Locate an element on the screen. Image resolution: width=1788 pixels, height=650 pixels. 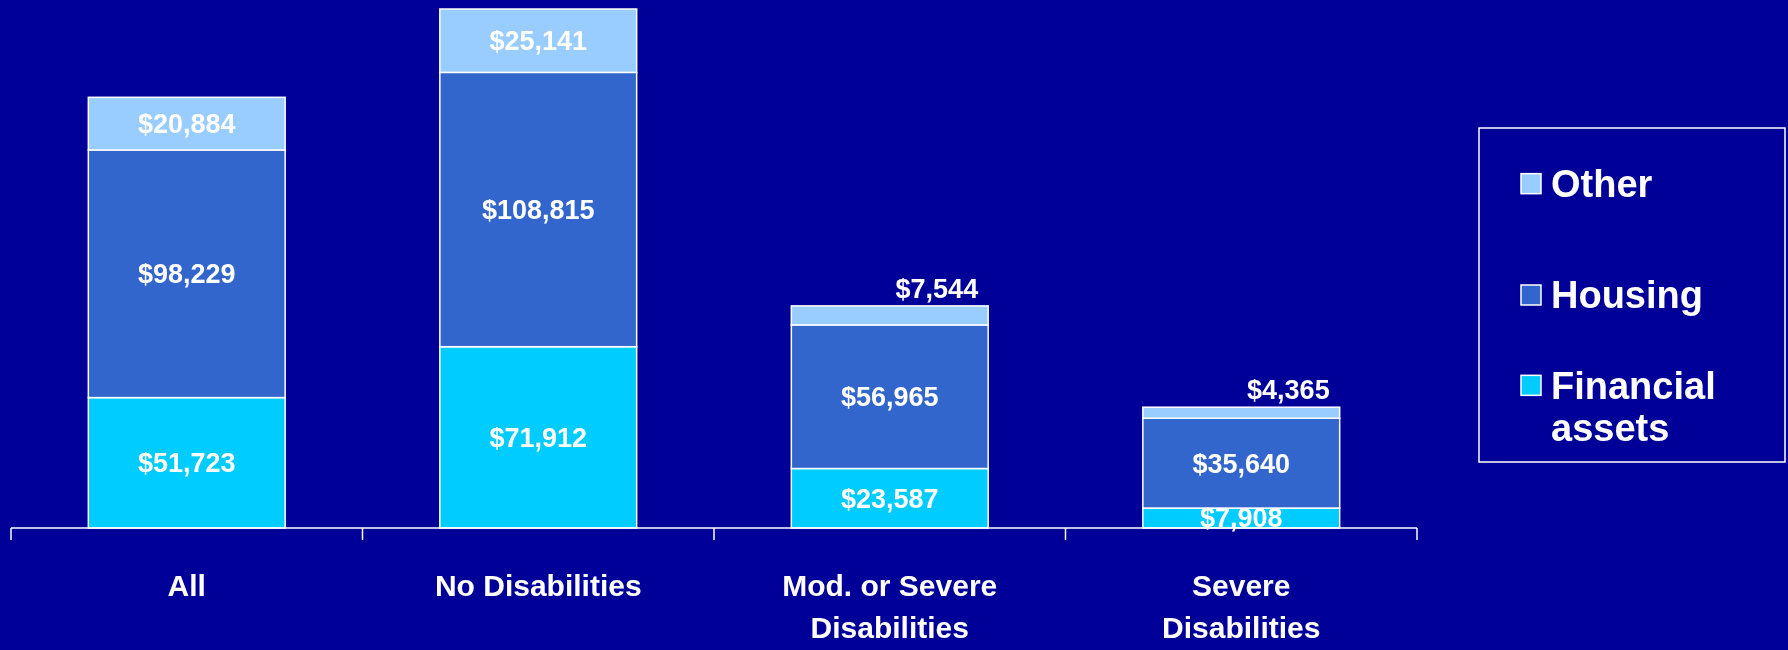
data-label: $20,884 is located at coordinates (186, 124).